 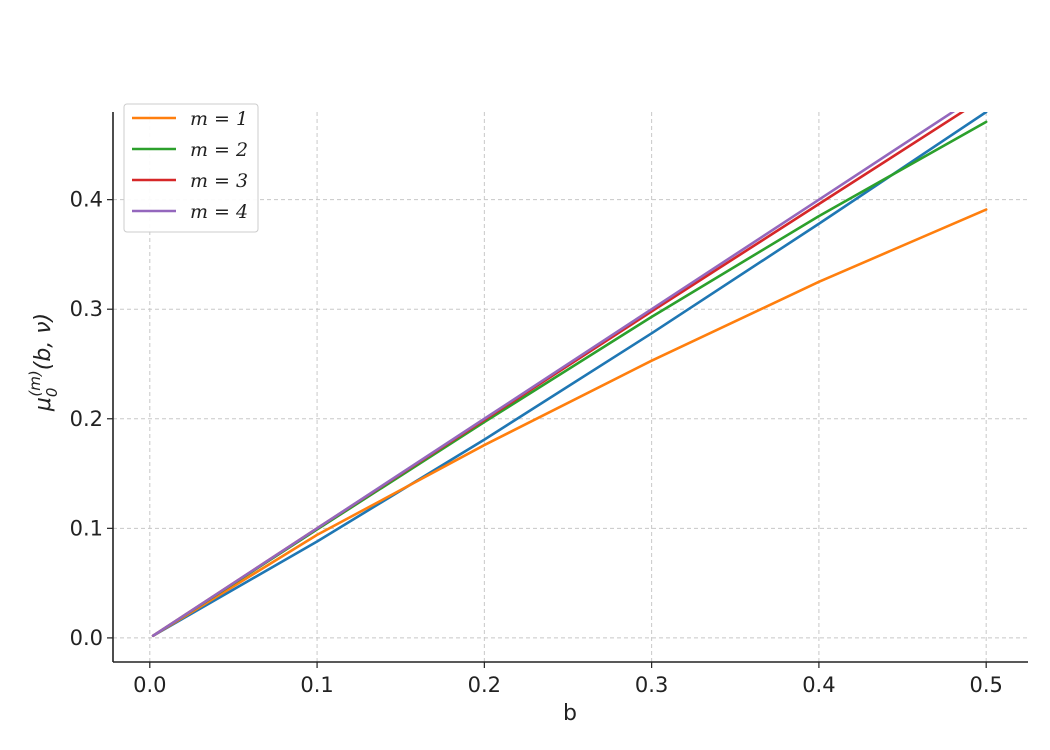 I want to click on y-axis-title-subscript: 0, so click(x=52, y=393).